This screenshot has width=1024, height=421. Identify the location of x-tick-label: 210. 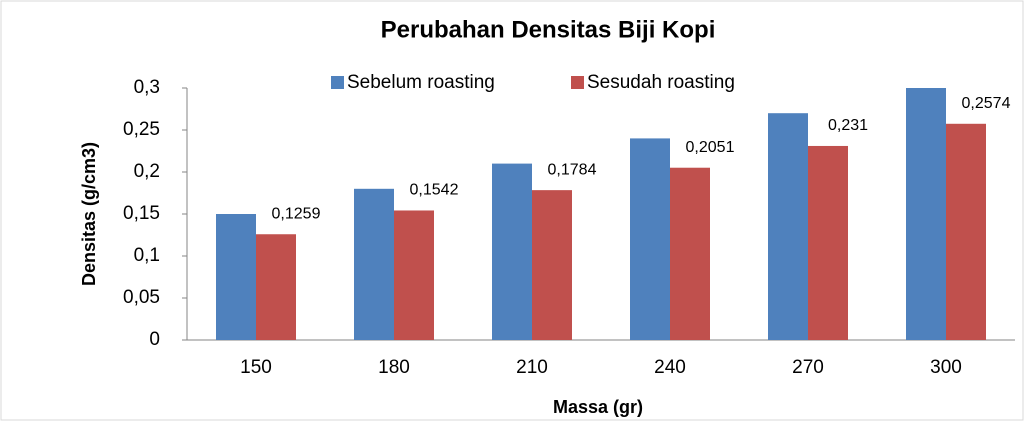
(532, 367).